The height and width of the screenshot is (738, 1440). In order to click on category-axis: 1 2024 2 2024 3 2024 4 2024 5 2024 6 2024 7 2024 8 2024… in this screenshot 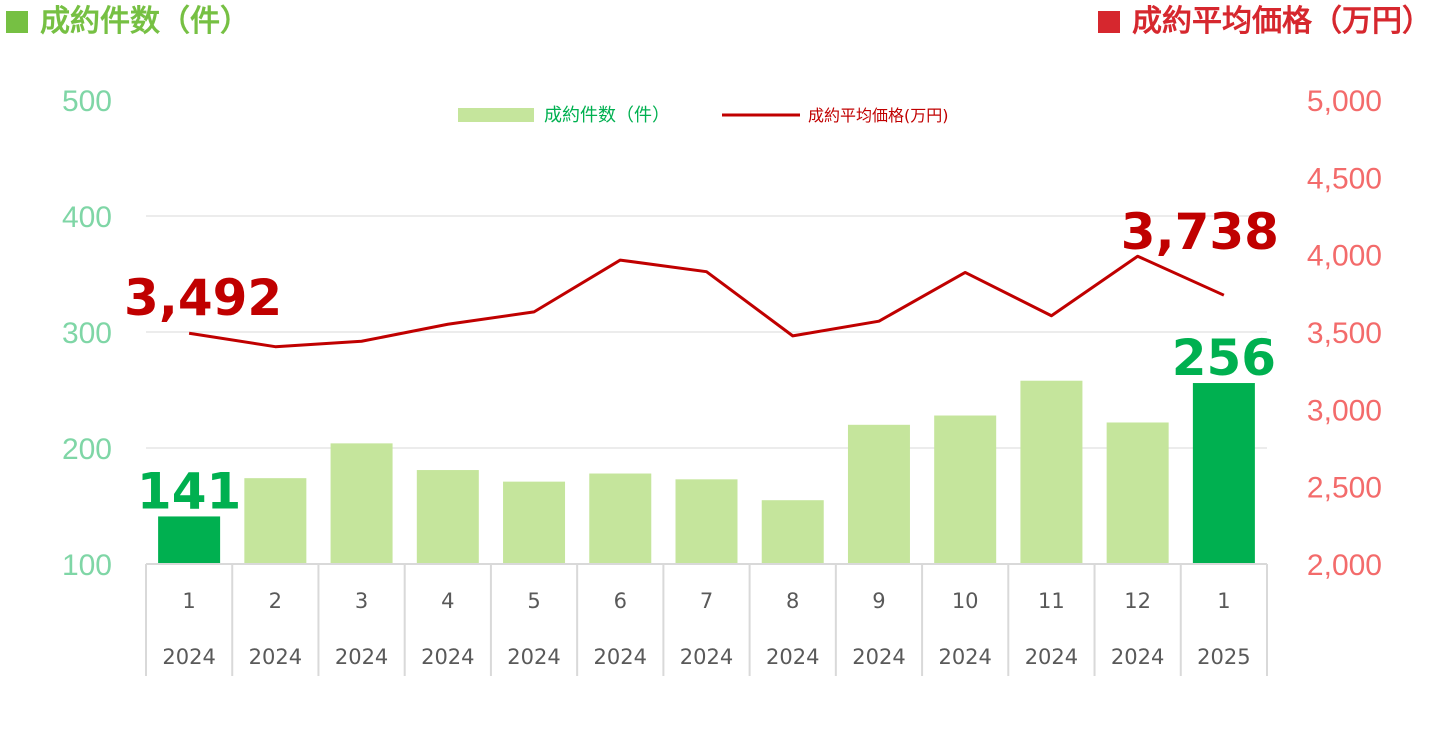, I will do `click(706, 619)`.